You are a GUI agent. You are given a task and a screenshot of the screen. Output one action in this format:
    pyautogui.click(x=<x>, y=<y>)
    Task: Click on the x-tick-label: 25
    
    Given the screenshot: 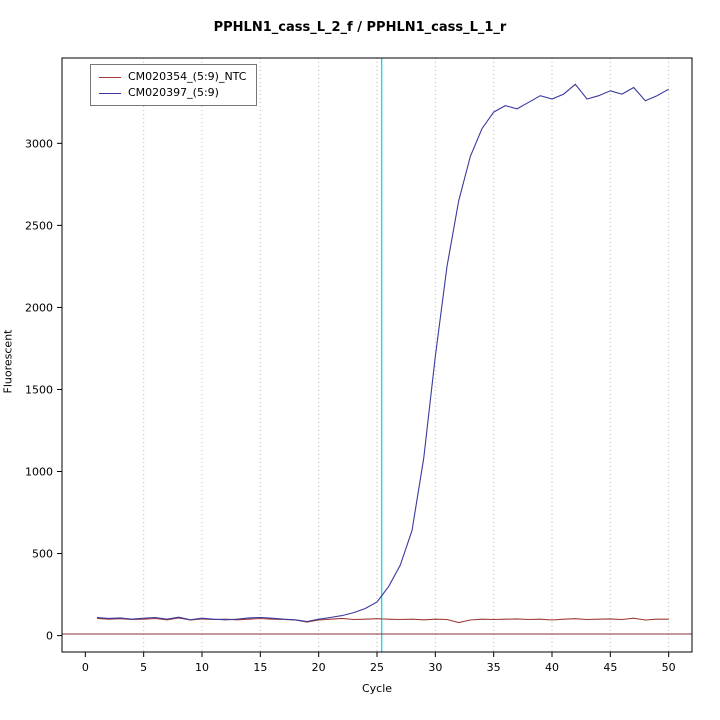 What is the action you would take?
    pyautogui.click(x=377, y=667)
    